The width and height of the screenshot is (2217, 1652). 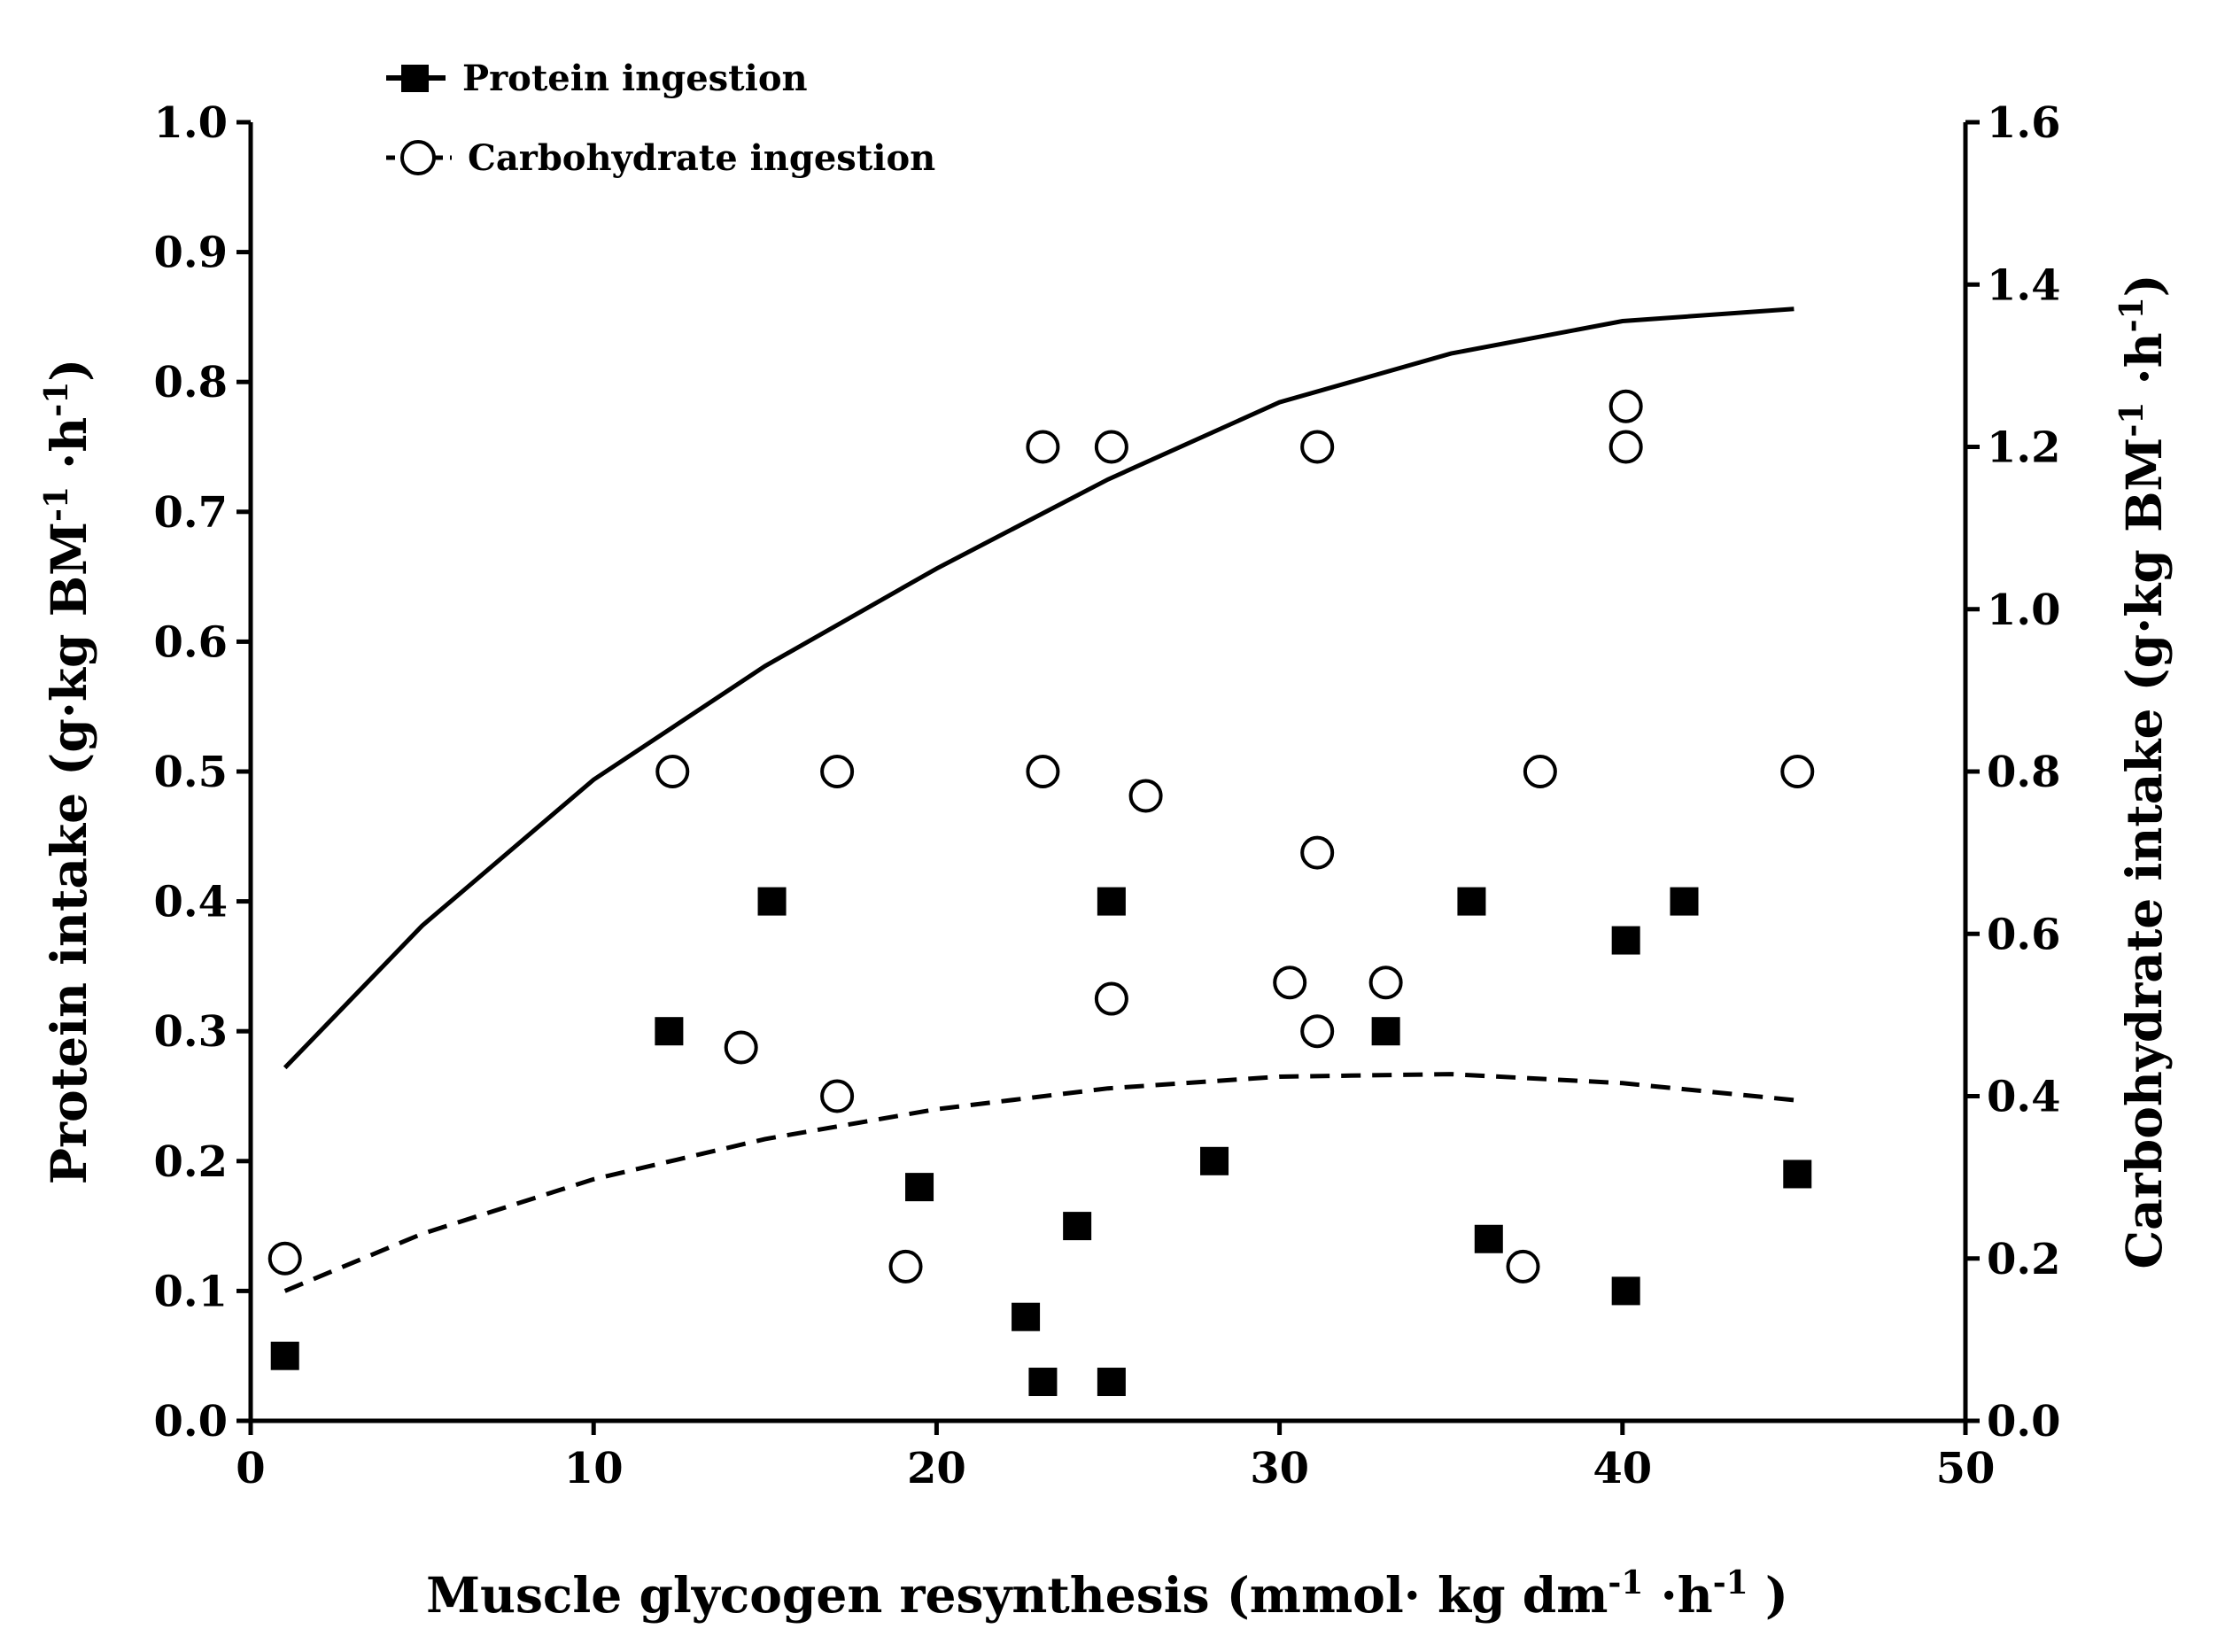 What do you see at coordinates (2024, 1097) in the screenshot?
I see `right-y-tick-label-2: 0.4` at bounding box center [2024, 1097].